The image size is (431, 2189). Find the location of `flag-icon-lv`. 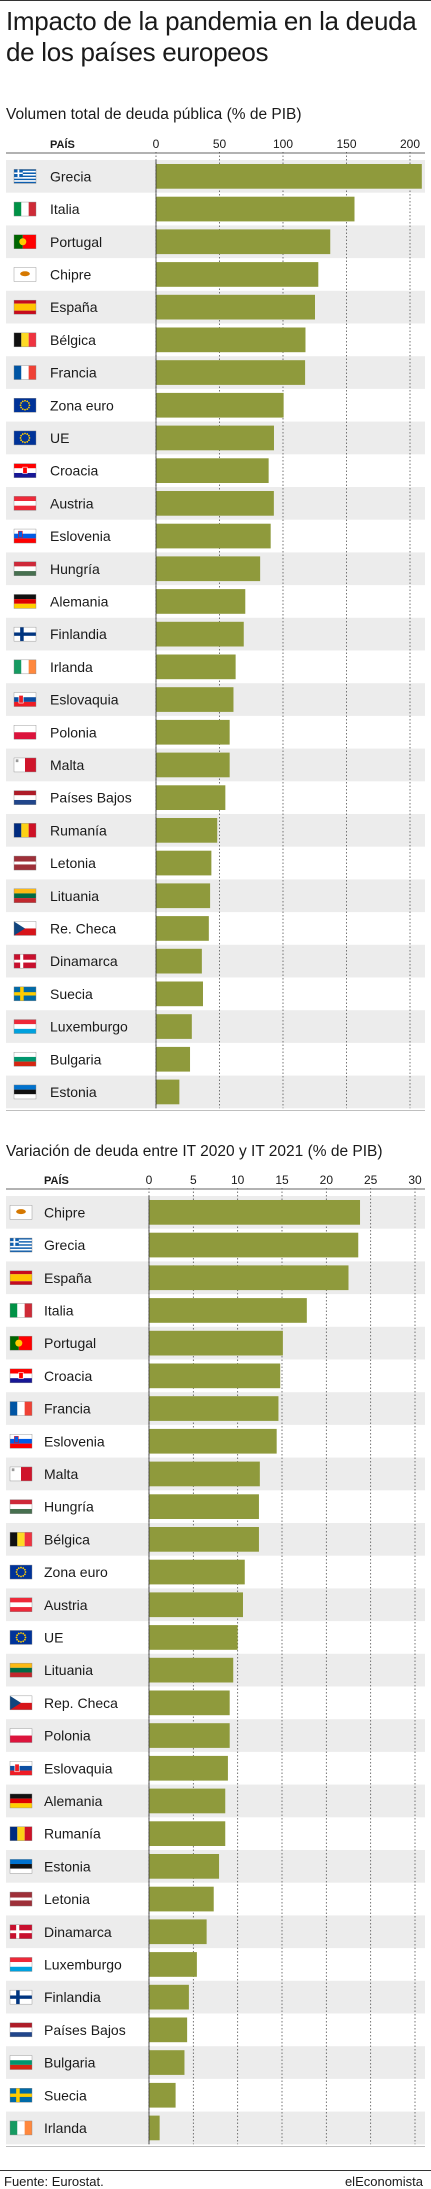

flag-icon-lv is located at coordinates (21, 1899).